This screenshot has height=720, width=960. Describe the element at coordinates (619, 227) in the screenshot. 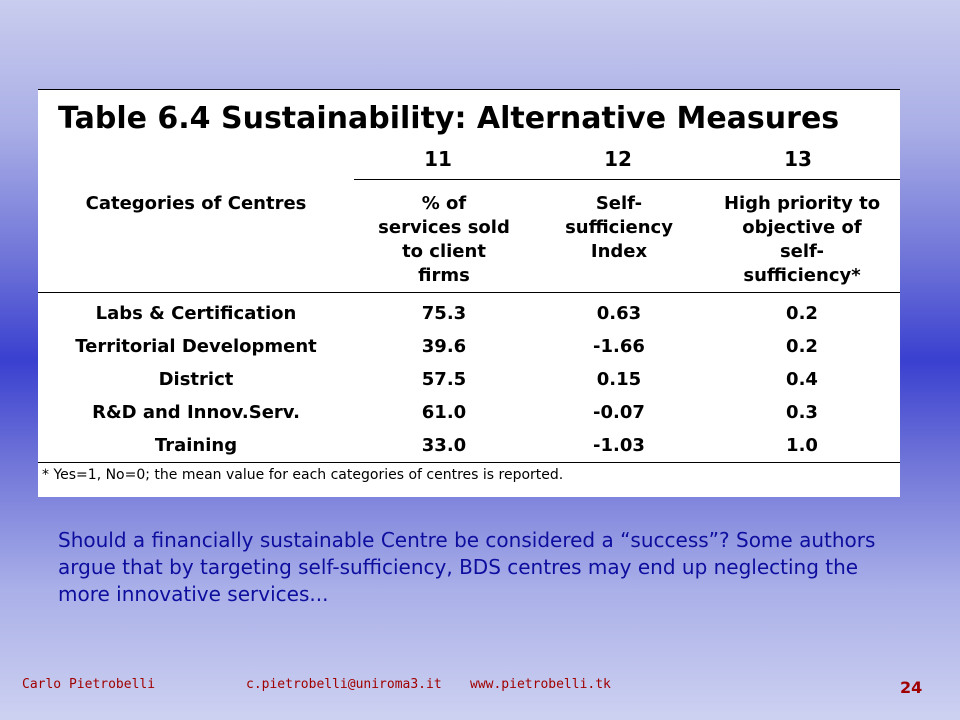

I see `column-header-self-sufficiency-index: Self- sufficiency Index` at that location.